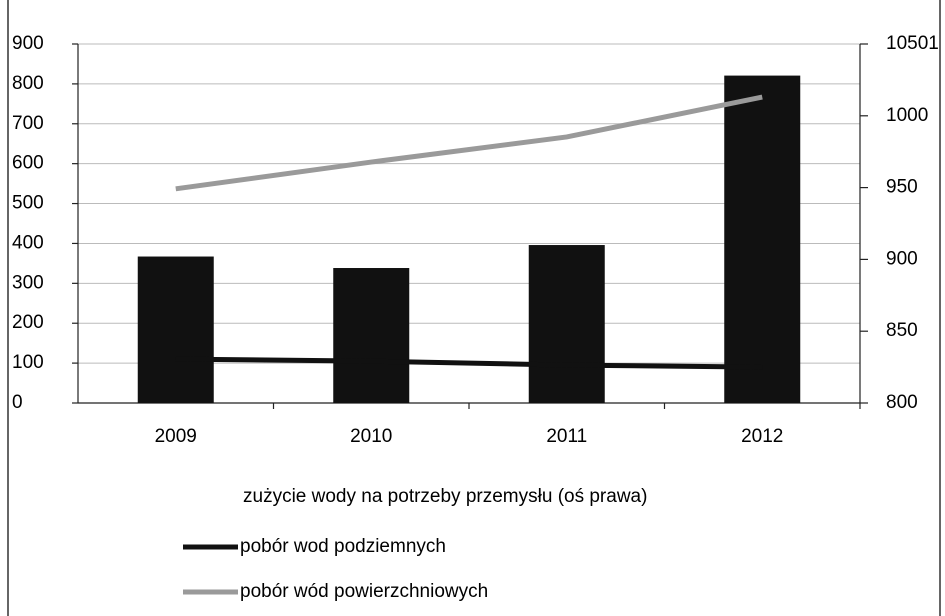  I want to click on y2-tick-label: 900, so click(902, 258).